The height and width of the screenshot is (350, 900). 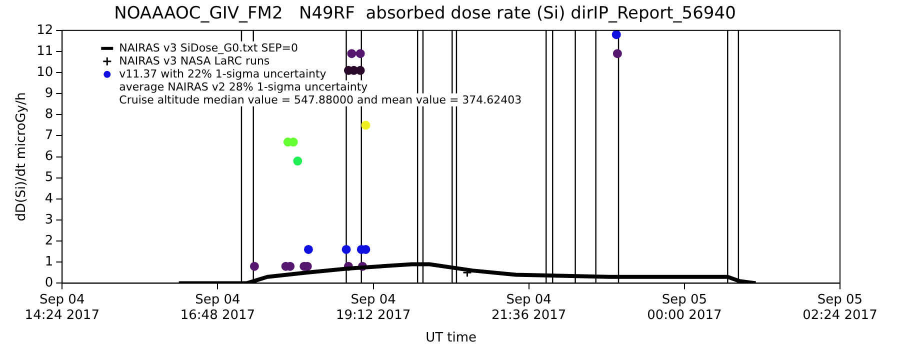 I want to click on x-tick-label: Sep 04 14:24 2017, so click(x=62, y=307).